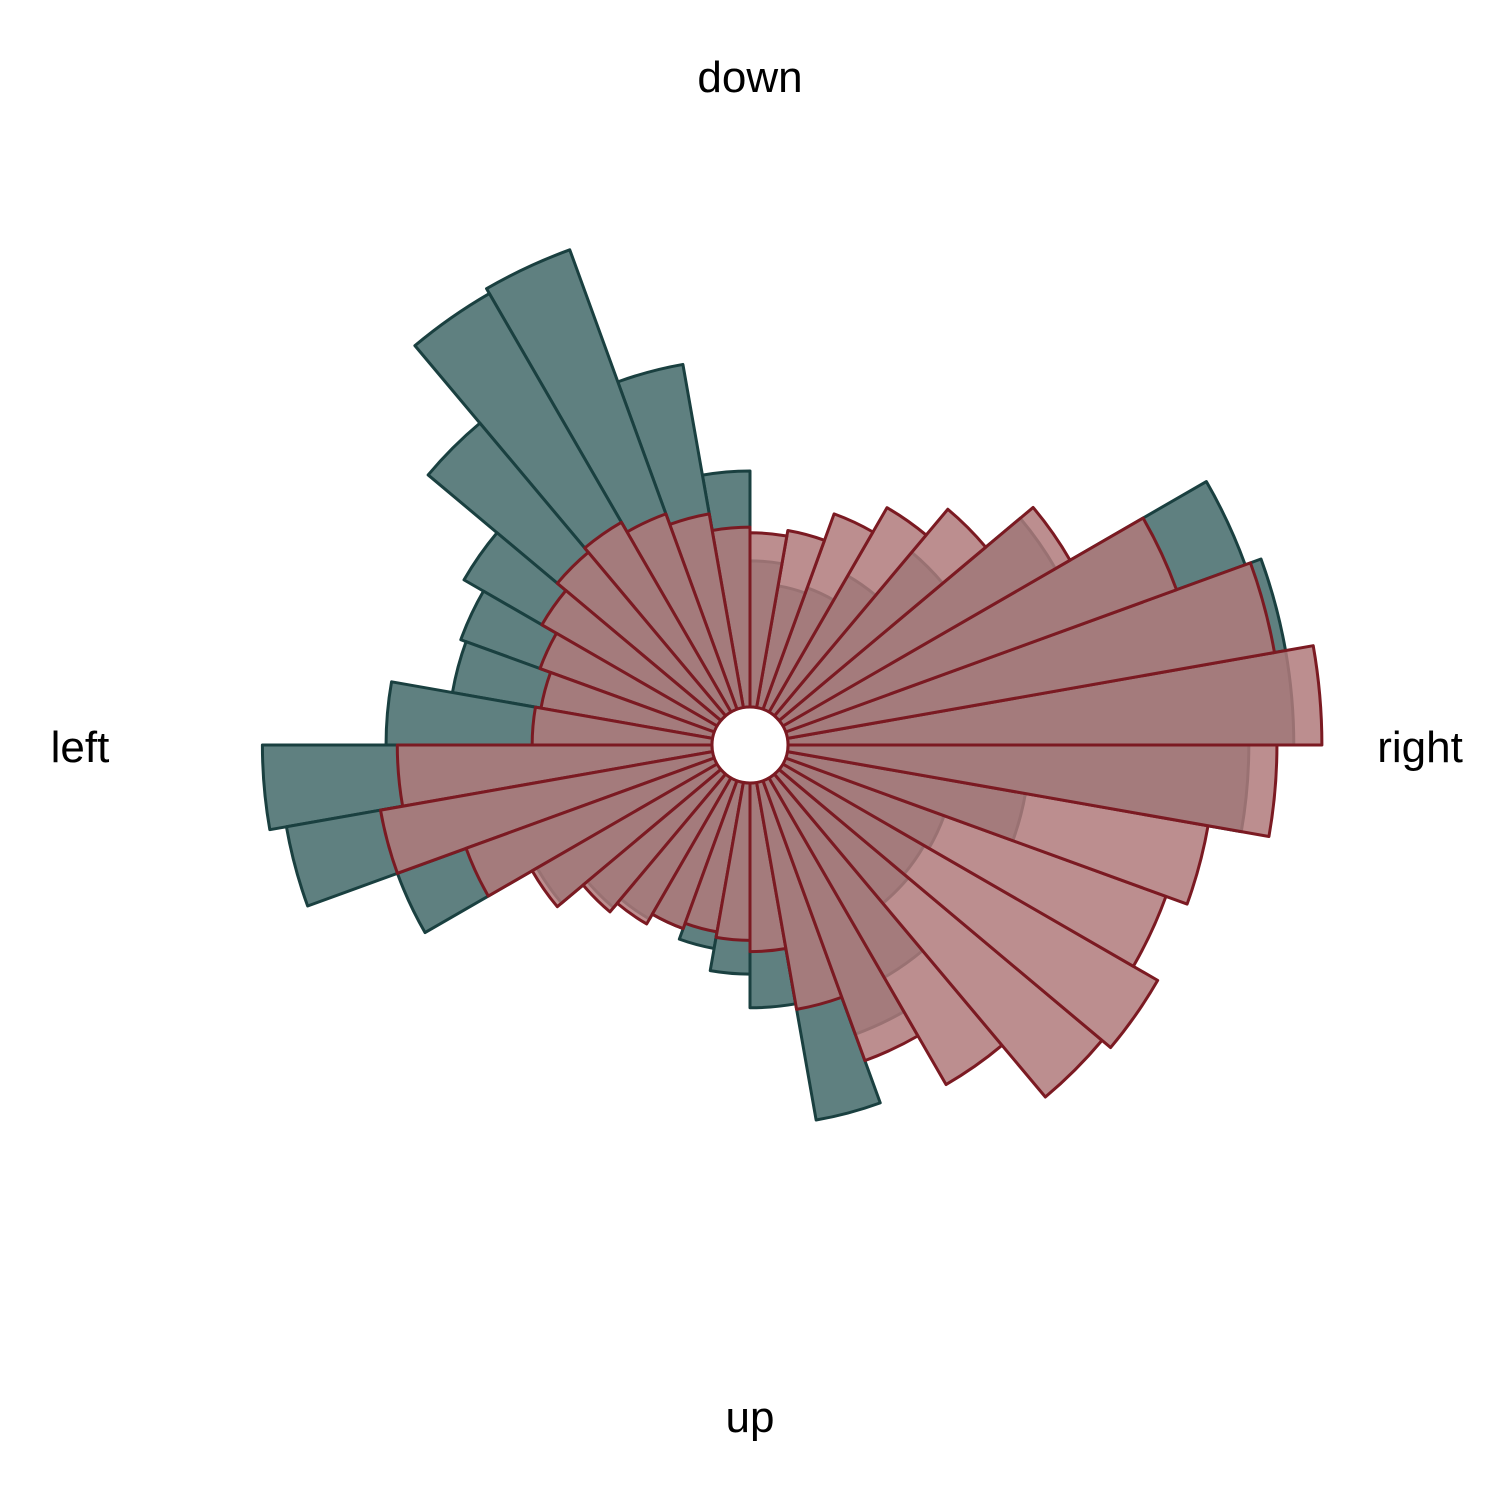 The width and height of the screenshot is (1500, 1500). I want to click on direction-label-bottom: up, so click(750, 1417).